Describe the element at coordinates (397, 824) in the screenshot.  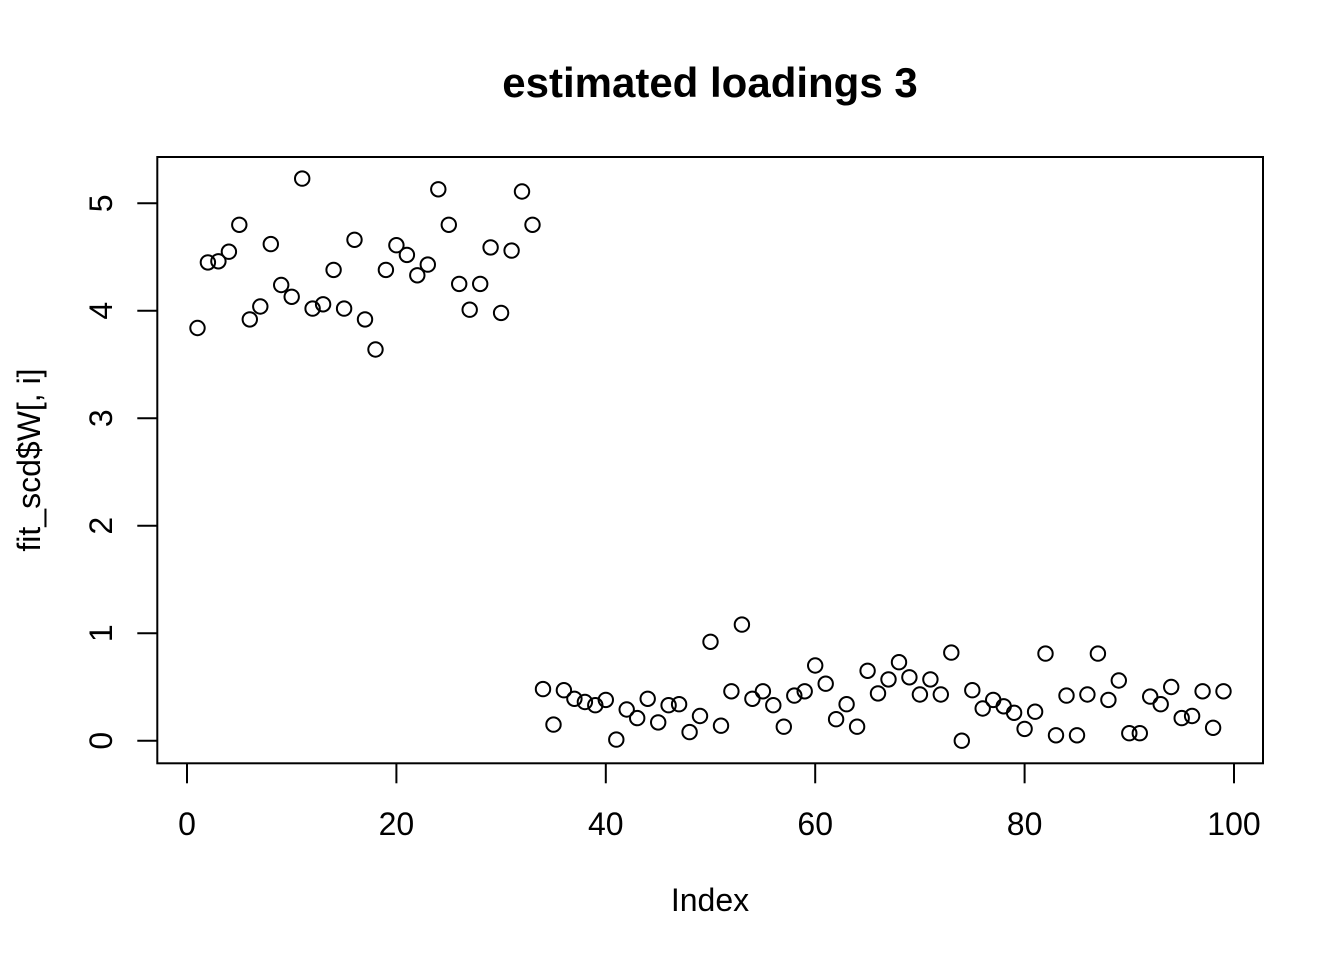
I see `x-tick-label: 20` at that location.